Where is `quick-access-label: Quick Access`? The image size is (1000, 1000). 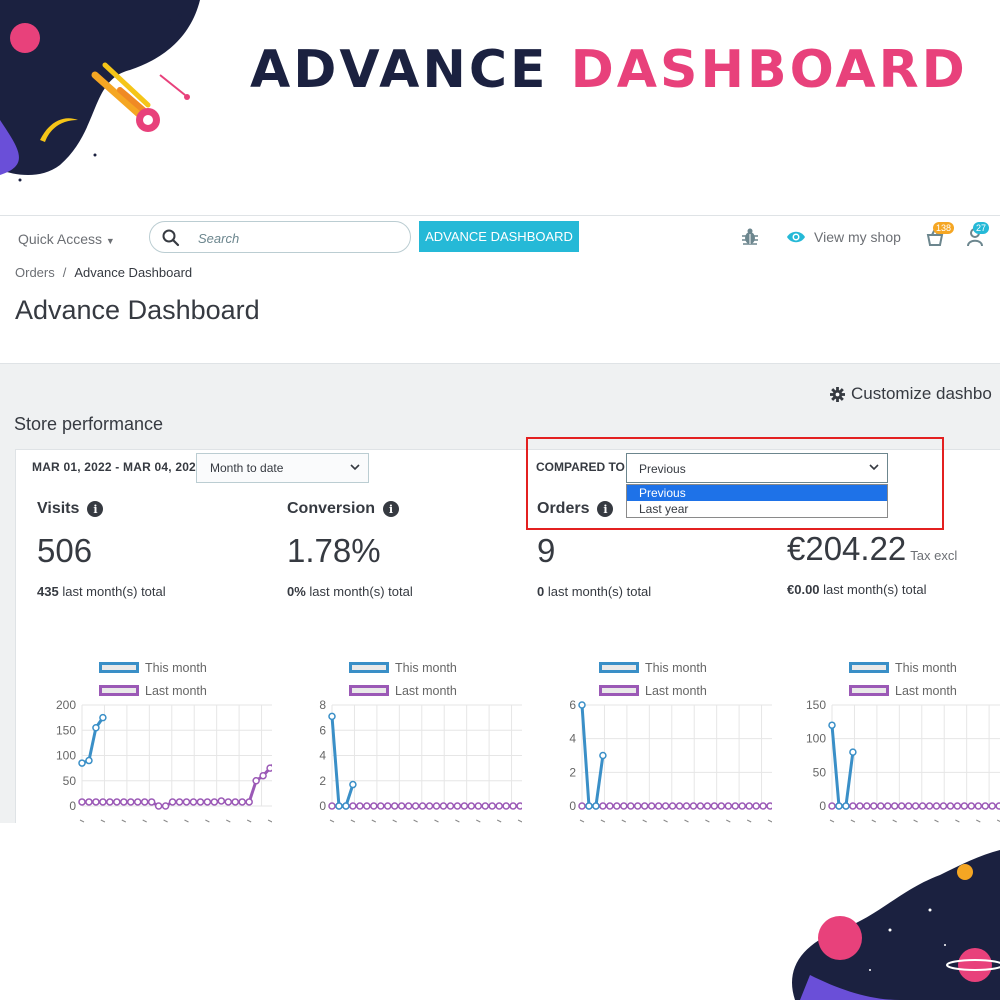
quick-access-label: Quick Access is located at coordinates (60, 239).